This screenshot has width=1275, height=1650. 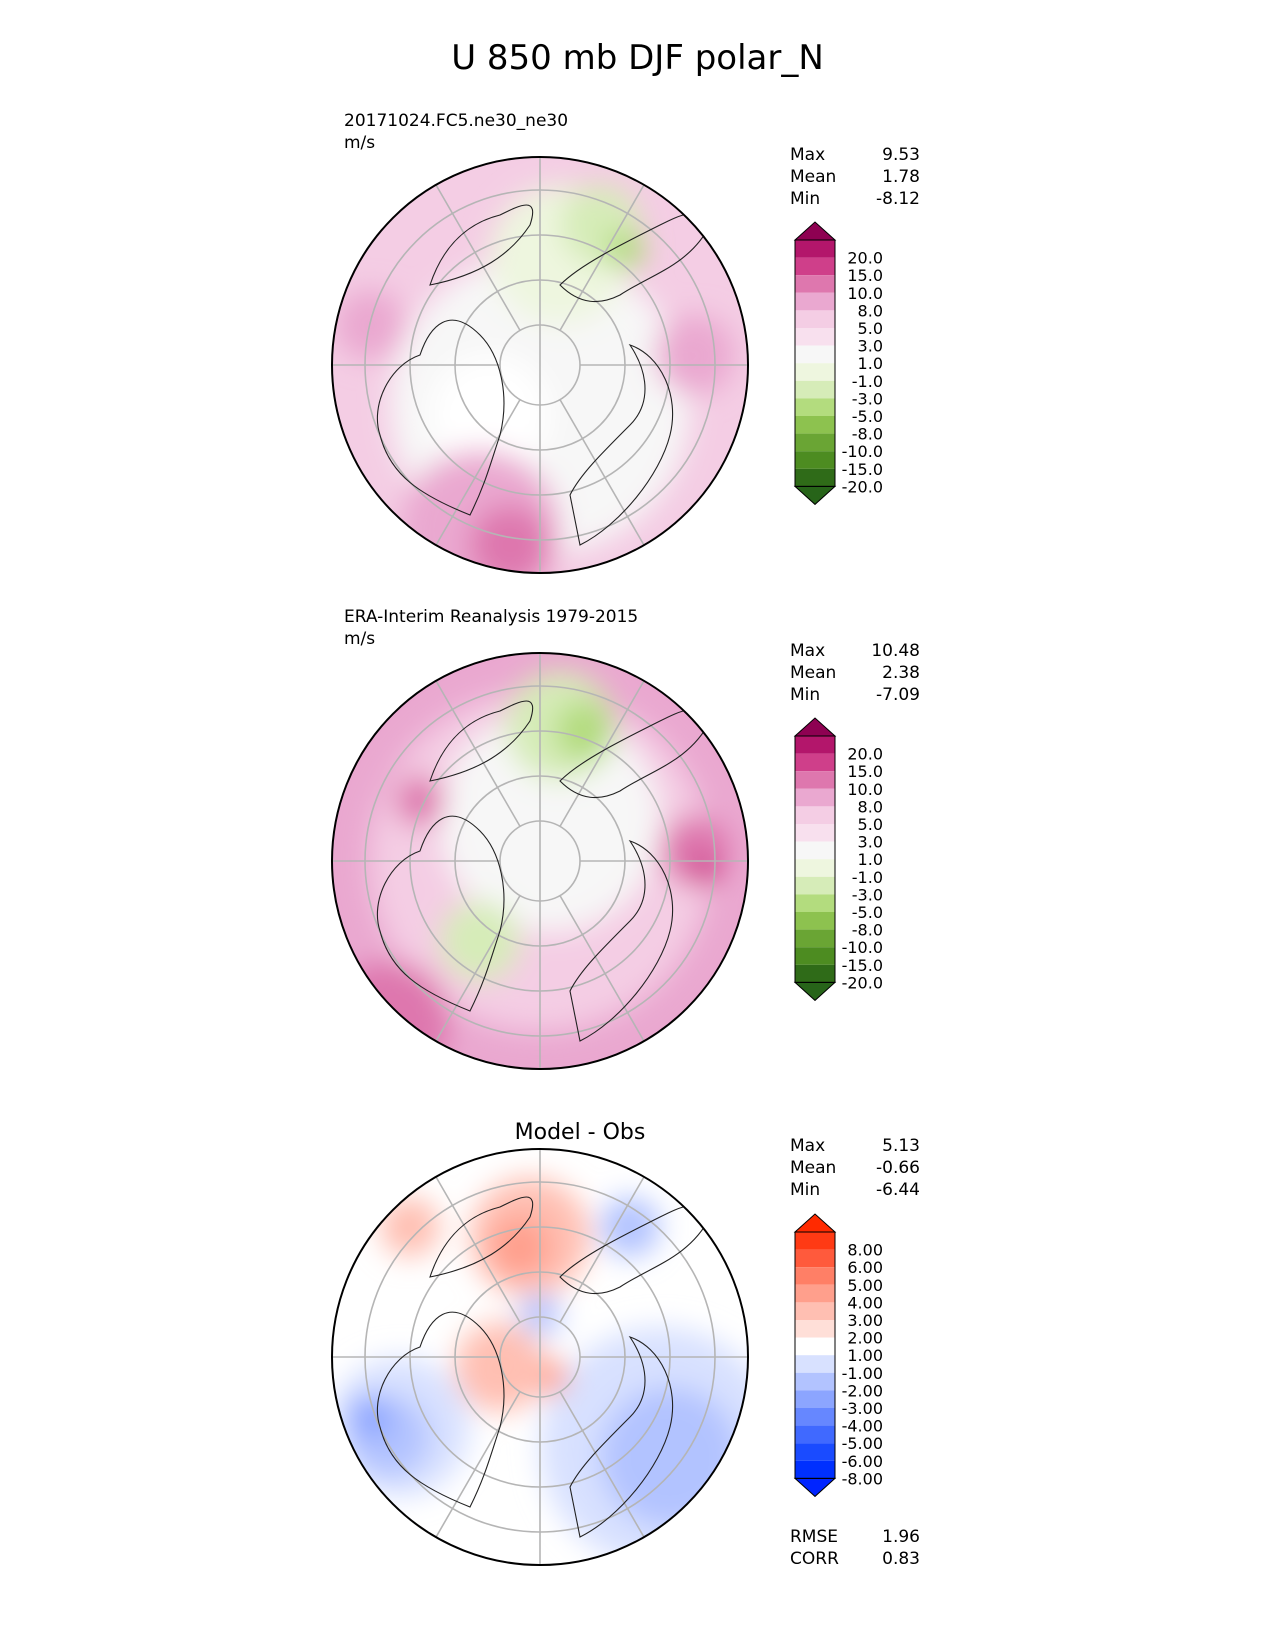 I want to click on colorbar-tick-label: 5.00, so click(x=865, y=1285).